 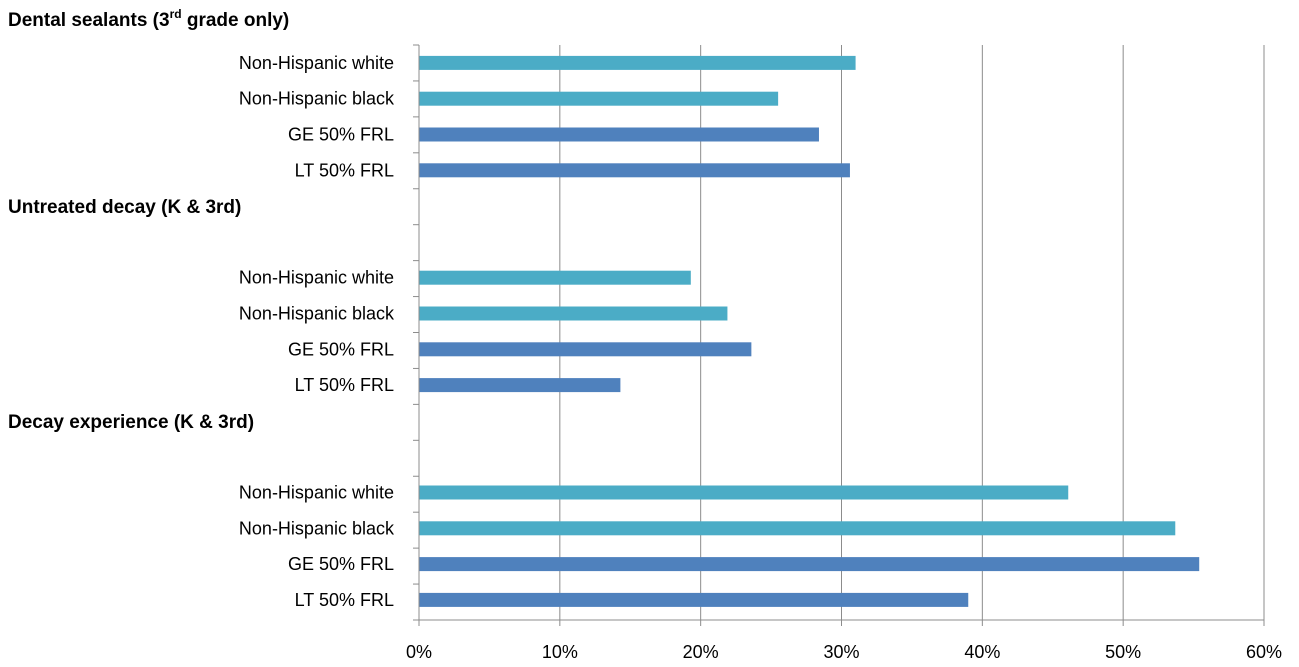 What do you see at coordinates (841, 652) in the screenshot?
I see `value-tick-label: 30%` at bounding box center [841, 652].